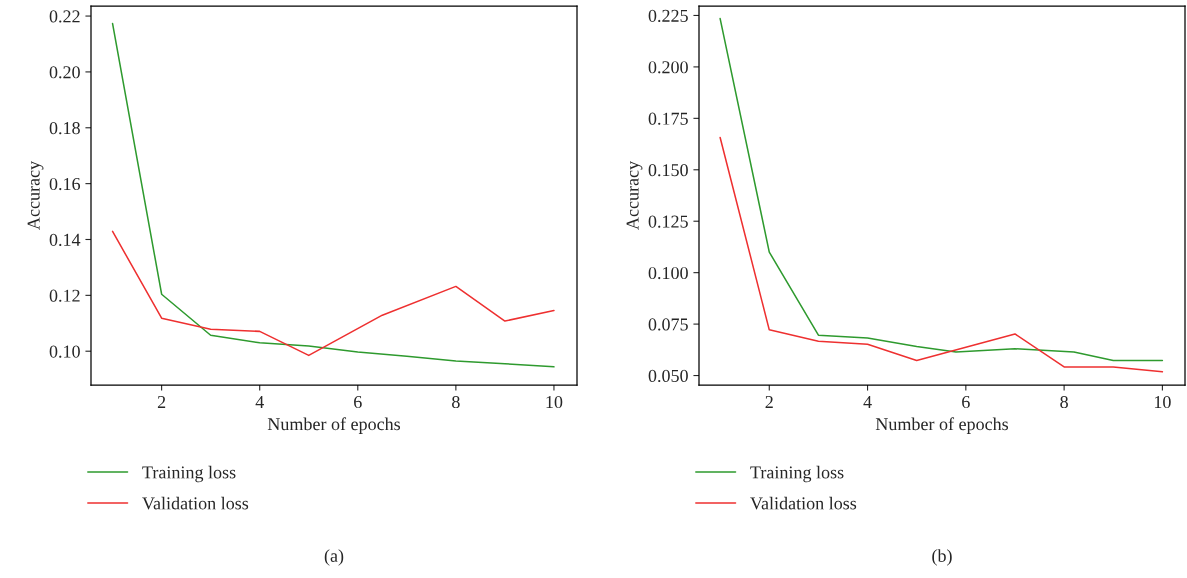  Describe the element at coordinates (668, 15) in the screenshot. I see `y-tick-label: 0.225` at that location.